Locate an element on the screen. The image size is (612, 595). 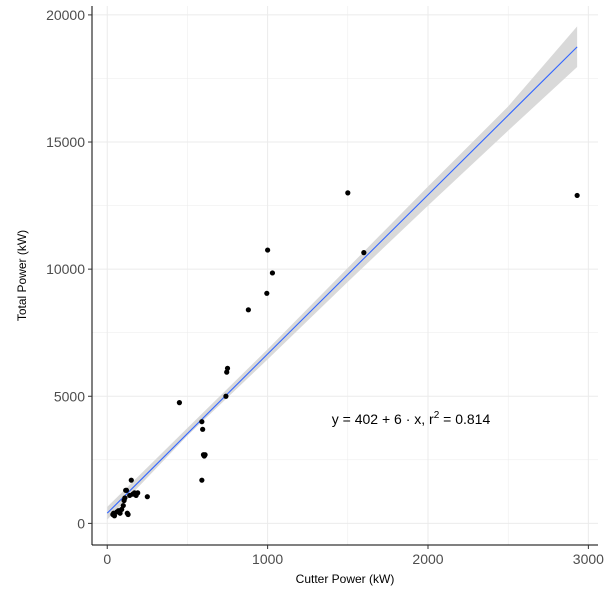
y-tick-label: 15000 is located at coordinates (65, 142).